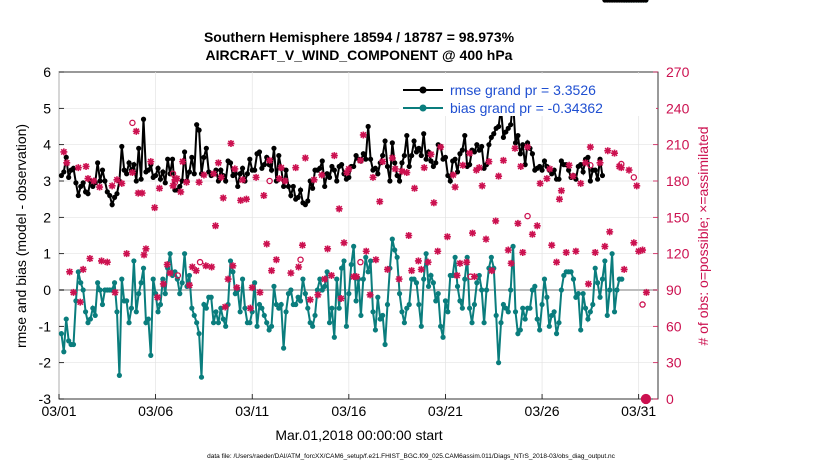  What do you see at coordinates (21, 236) in the screenshot?
I see `y-axis-label-left: rmse and bias (model - observation)` at bounding box center [21, 236].